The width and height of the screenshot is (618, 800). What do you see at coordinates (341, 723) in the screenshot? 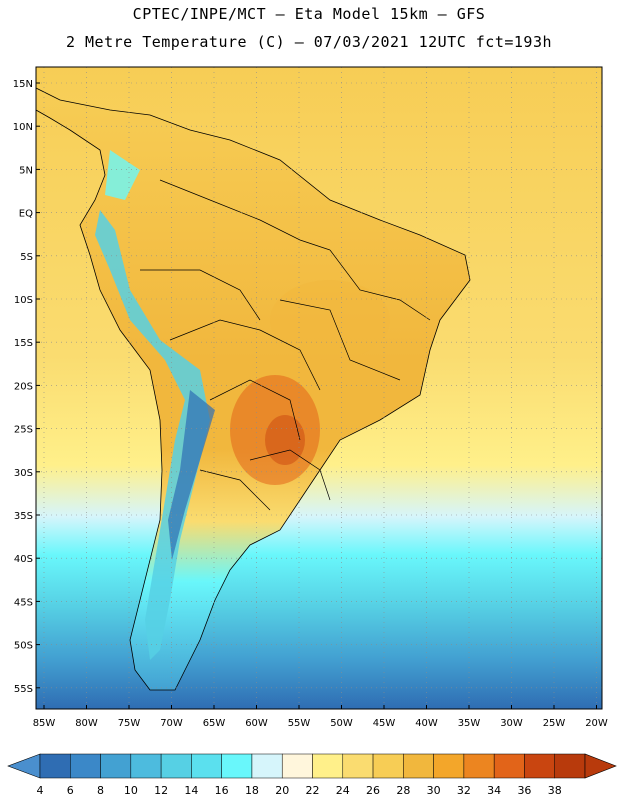
I see `lon-label: 50W` at bounding box center [341, 723].